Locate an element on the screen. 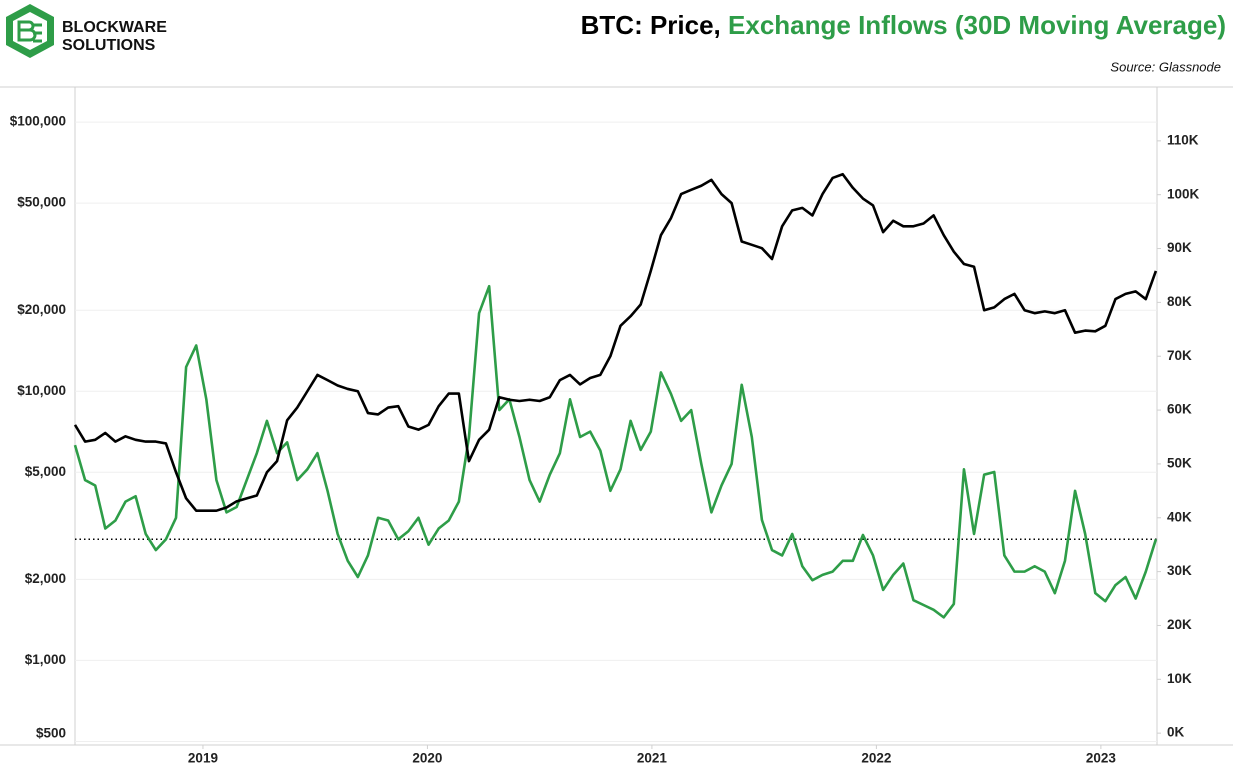 This screenshot has width=1233, height=774. logo-mark is located at coordinates (29, 31).